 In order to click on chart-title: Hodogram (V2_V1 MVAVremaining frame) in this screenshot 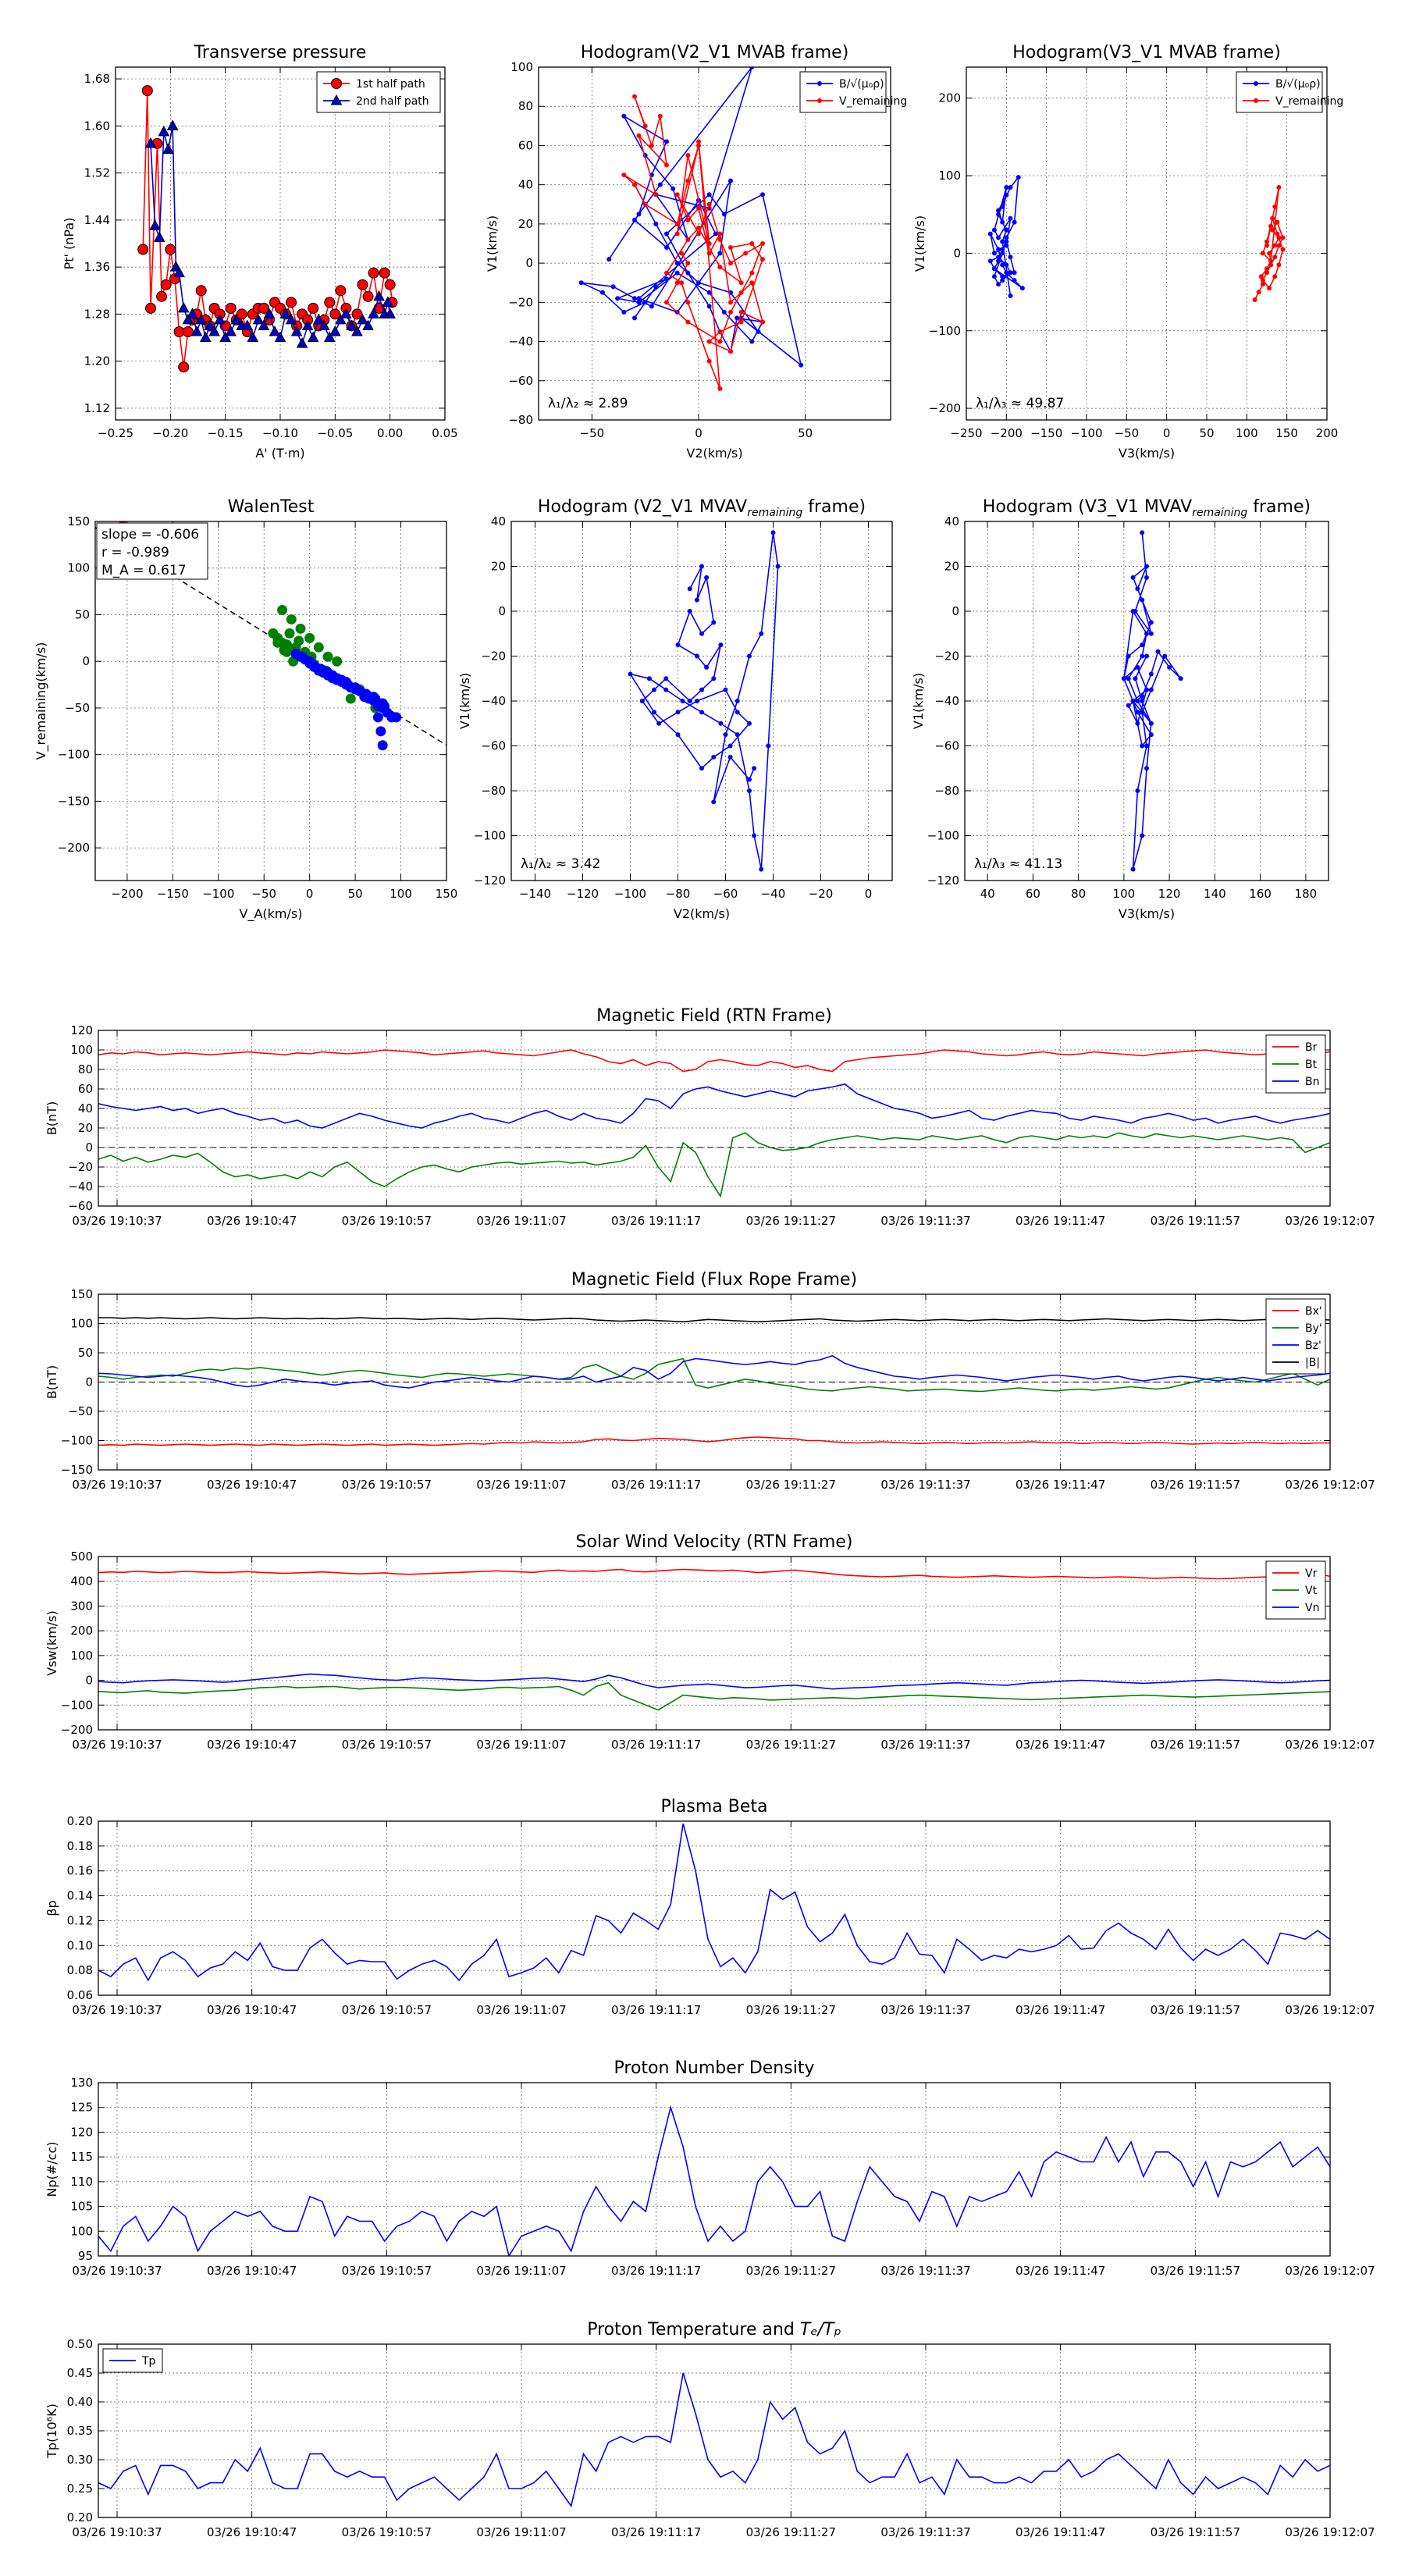, I will do `click(702, 508)`.